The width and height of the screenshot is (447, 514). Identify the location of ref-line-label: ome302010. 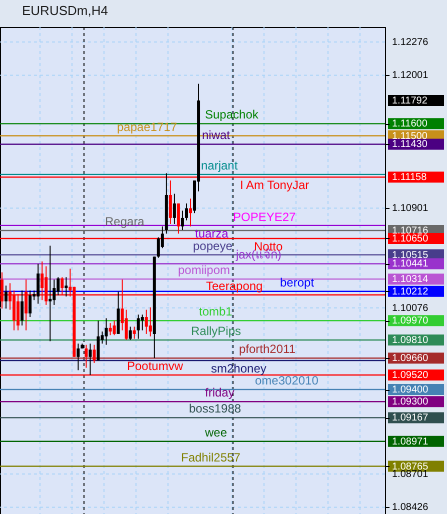
(287, 381).